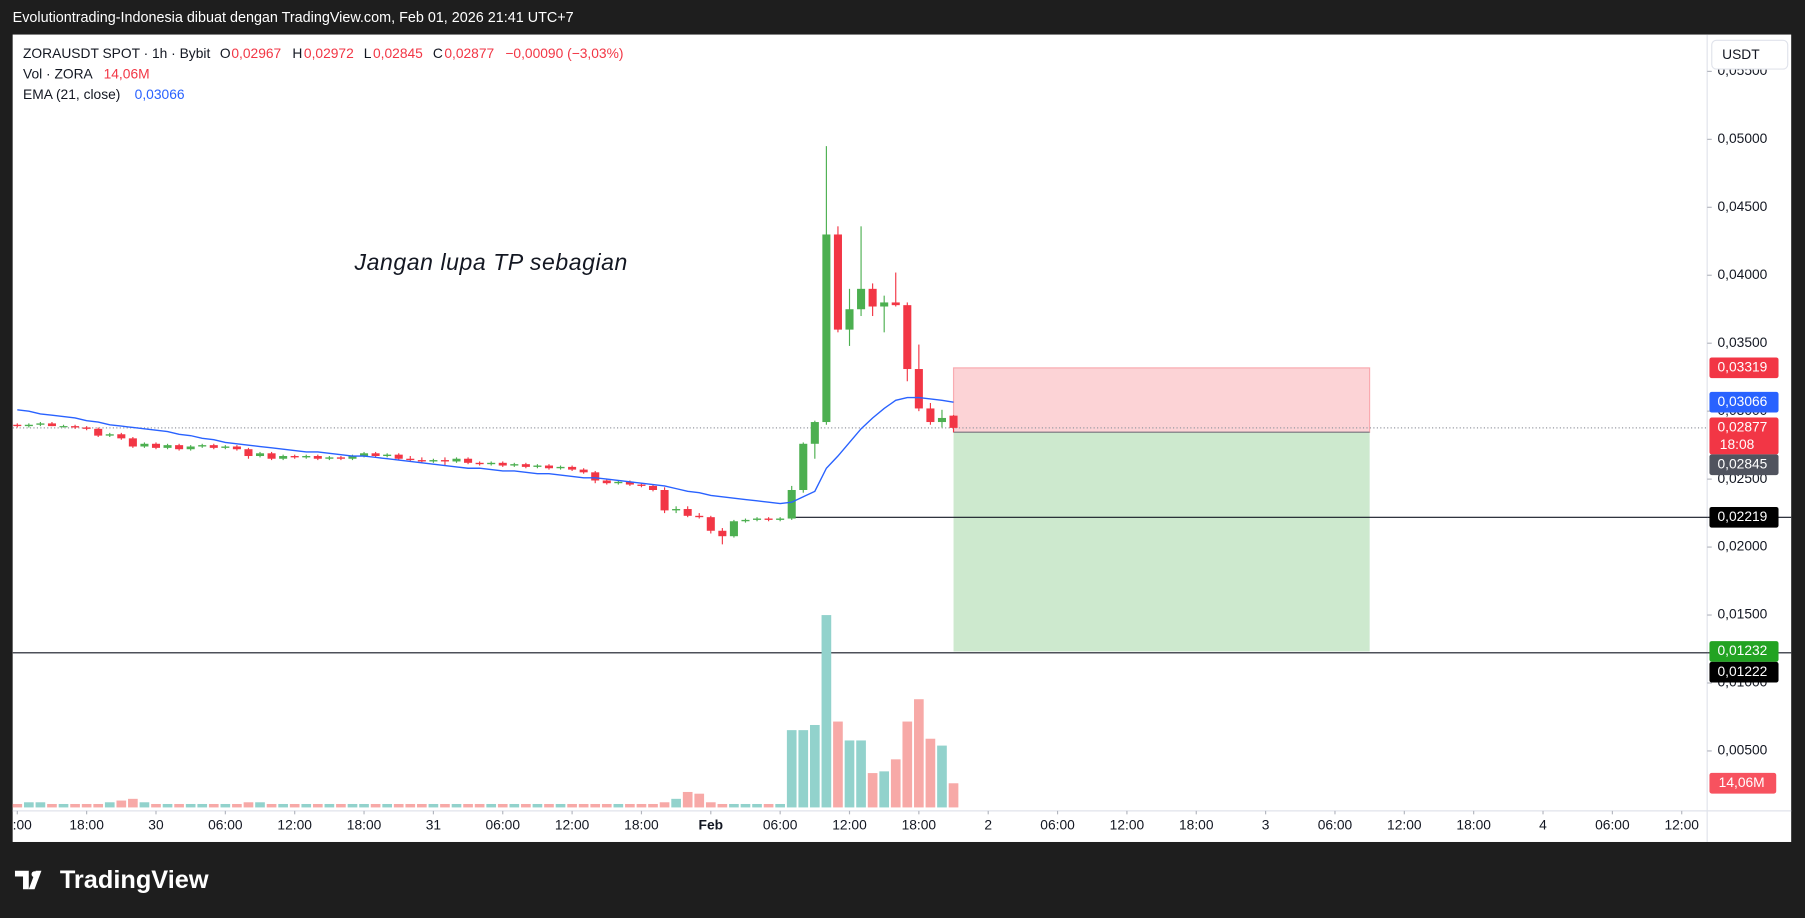 The width and height of the screenshot is (1805, 918). What do you see at coordinates (988, 824) in the screenshot?
I see `x-tick-label: 2` at bounding box center [988, 824].